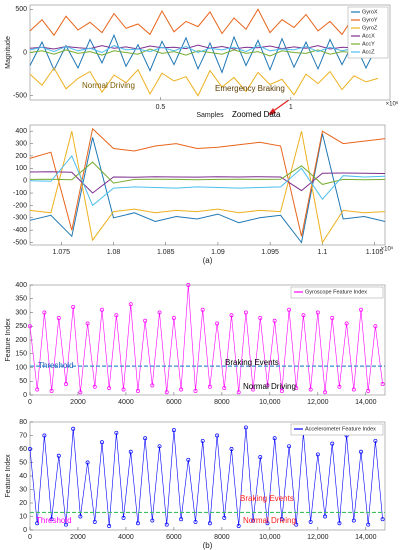 The height and width of the screenshot is (550, 401). Describe the element at coordinates (8, 52) in the screenshot. I see `y-axis-label: Magnitude` at that location.